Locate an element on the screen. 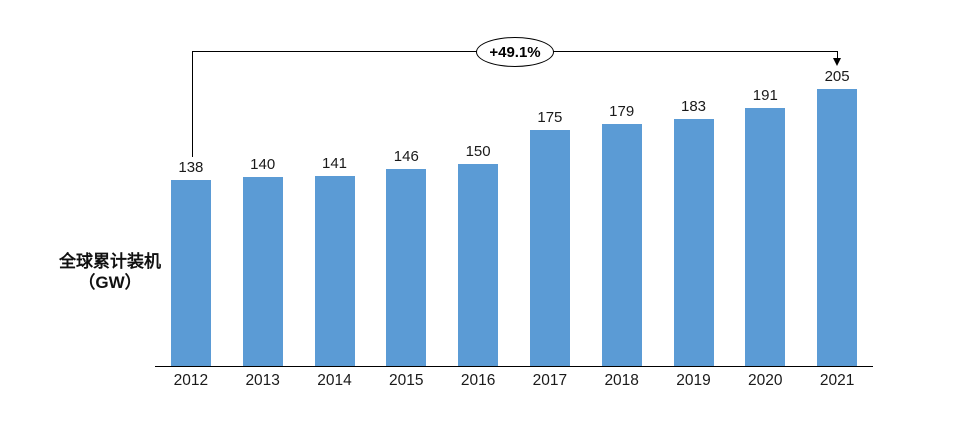 This screenshot has height=435, width=966. value-label-2019: 183 is located at coordinates (693, 106).